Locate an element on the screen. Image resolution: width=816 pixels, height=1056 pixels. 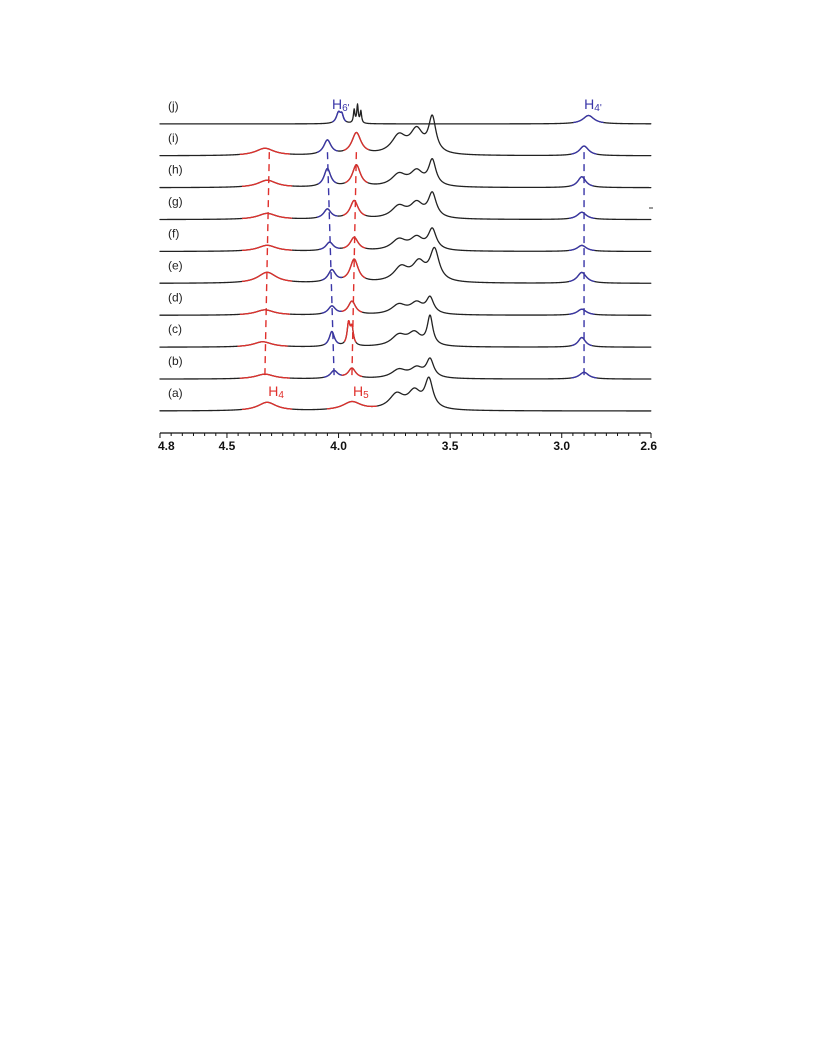
x-tick-label: 2.6 is located at coordinates (648, 446).